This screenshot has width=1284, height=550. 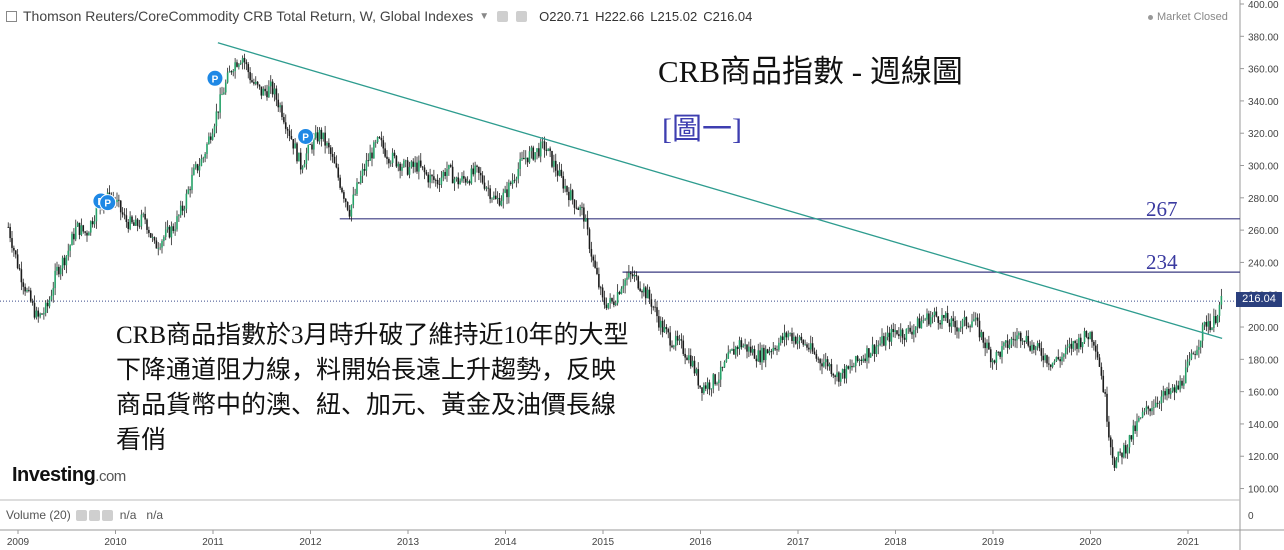 I want to click on y-tick-label: 140.00, so click(x=1263, y=425).